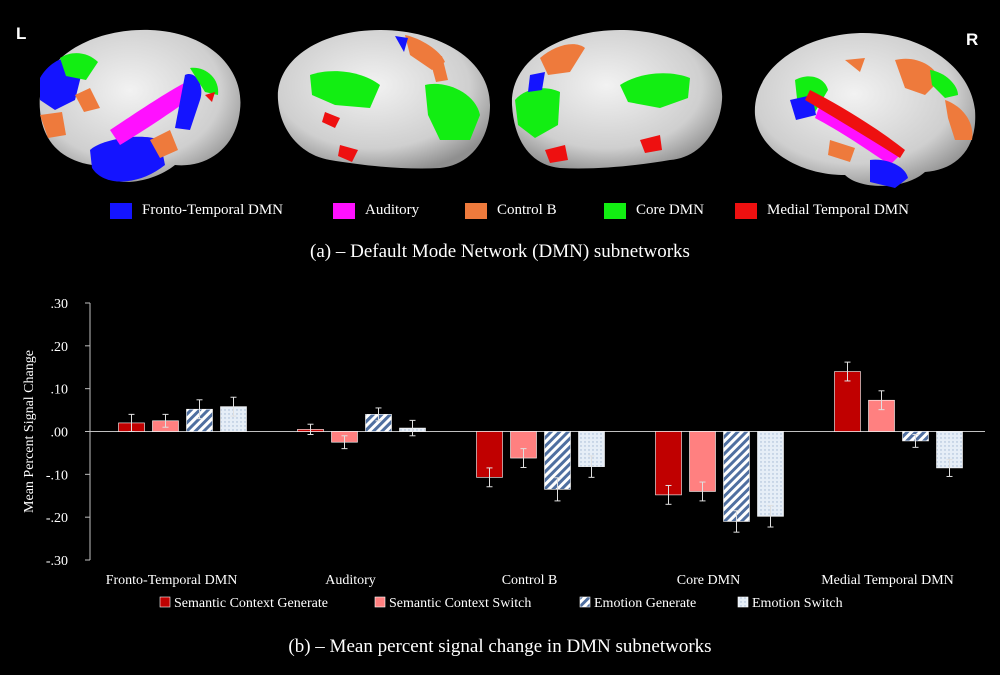 Image resolution: width=1000 pixels, height=675 pixels. Describe the element at coordinates (383, 99) in the screenshot. I see `brain-left-medial` at that location.